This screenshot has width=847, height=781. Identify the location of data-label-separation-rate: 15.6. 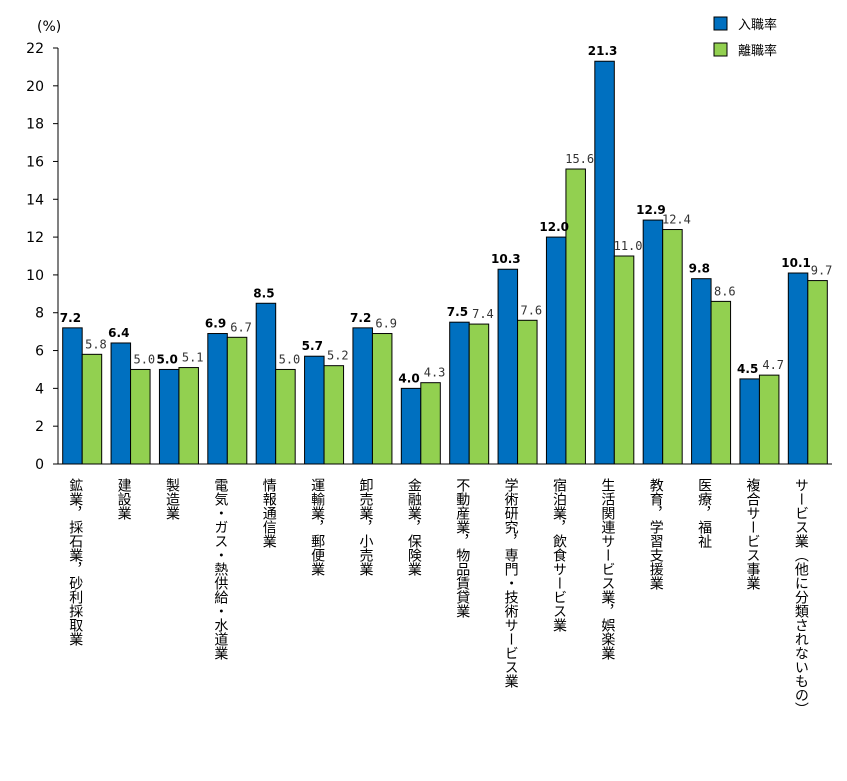
(579, 159).